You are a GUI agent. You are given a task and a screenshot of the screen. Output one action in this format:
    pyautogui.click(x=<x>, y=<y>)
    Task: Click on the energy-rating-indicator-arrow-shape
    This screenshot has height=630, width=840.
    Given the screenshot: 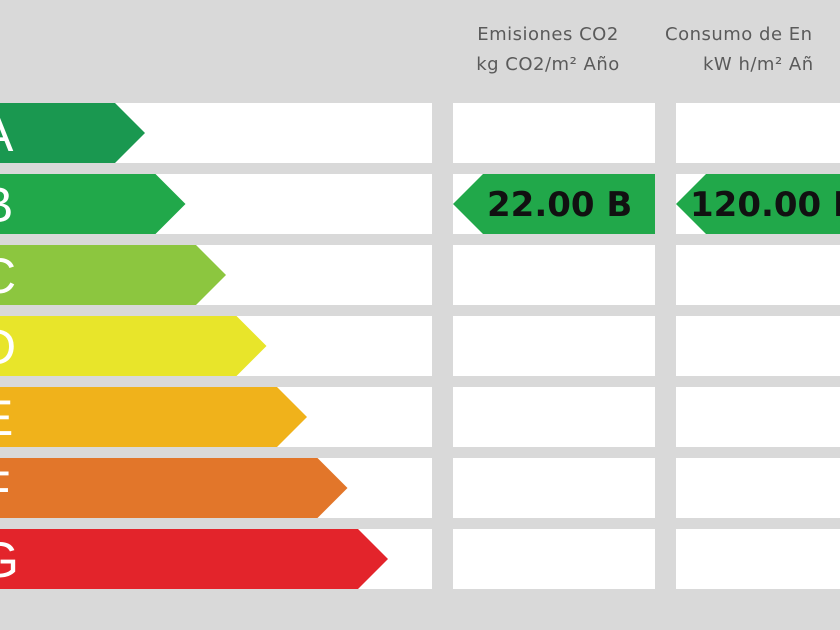 What is the action you would take?
    pyautogui.click(x=758, y=204)
    